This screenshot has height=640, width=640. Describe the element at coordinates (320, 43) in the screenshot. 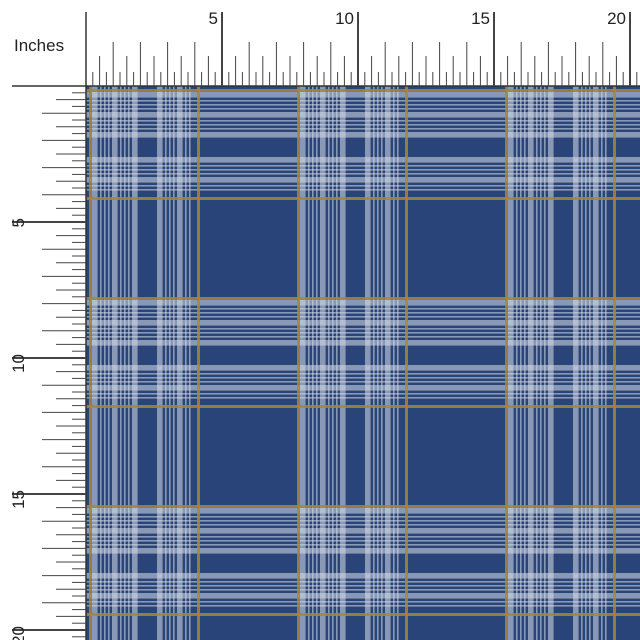

I see `top-ruler` at that location.